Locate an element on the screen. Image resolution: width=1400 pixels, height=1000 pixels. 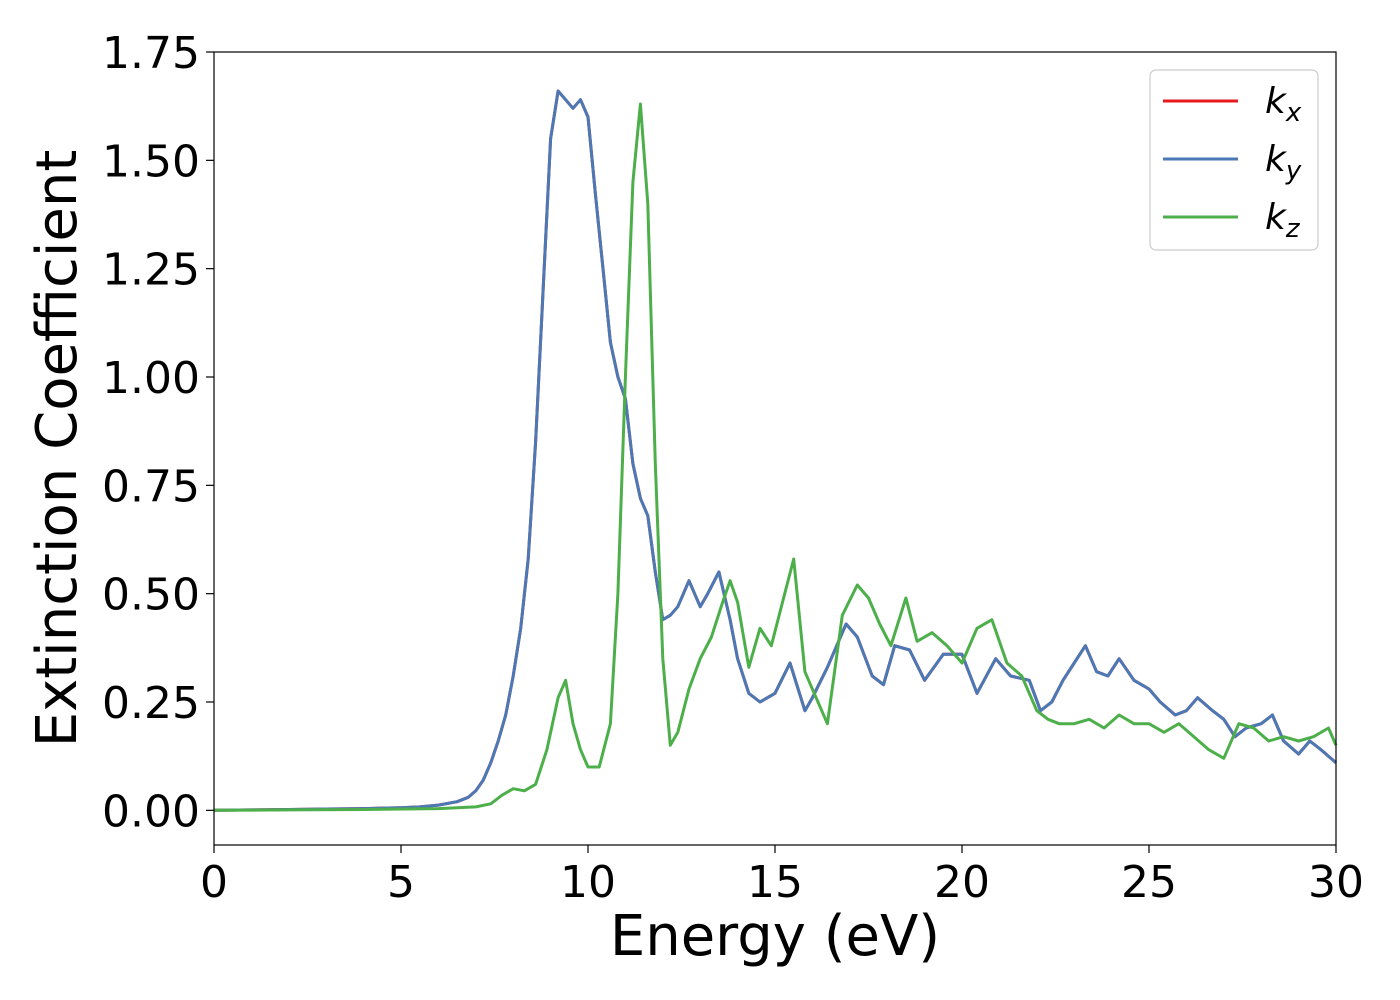
y-tick-label: 0.25 is located at coordinates (151, 703).